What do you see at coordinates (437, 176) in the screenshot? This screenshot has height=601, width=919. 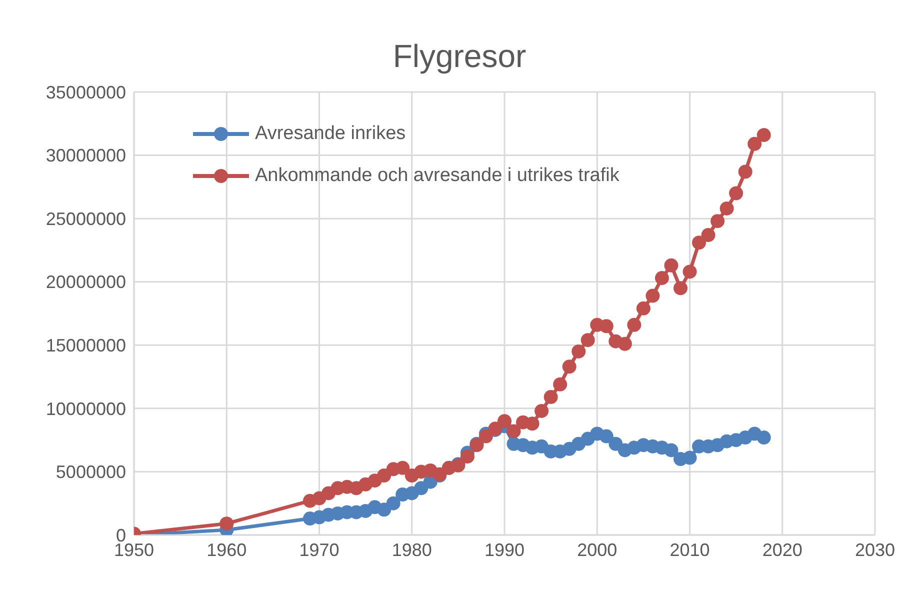 I see `legend-label: Ankommande och avresande i utrikes trafik` at bounding box center [437, 176].